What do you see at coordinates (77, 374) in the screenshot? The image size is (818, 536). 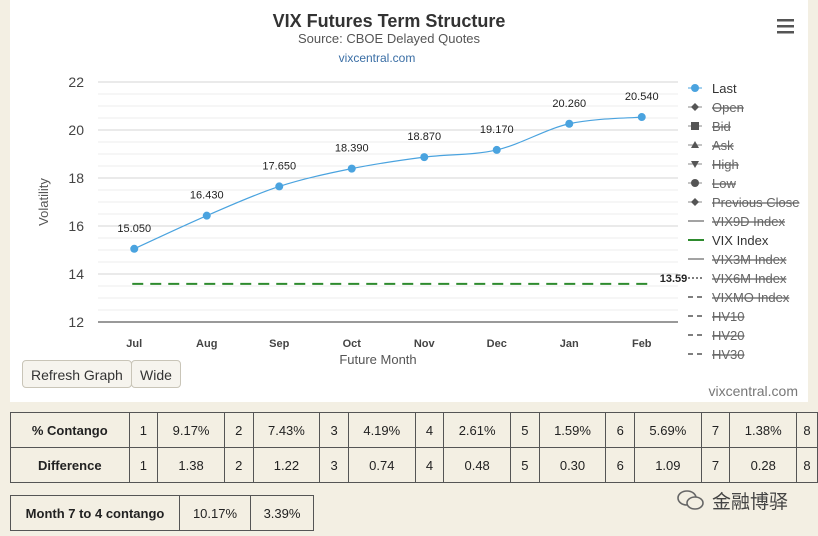 I see `refresh-graph-button: Refresh Graph` at bounding box center [77, 374].